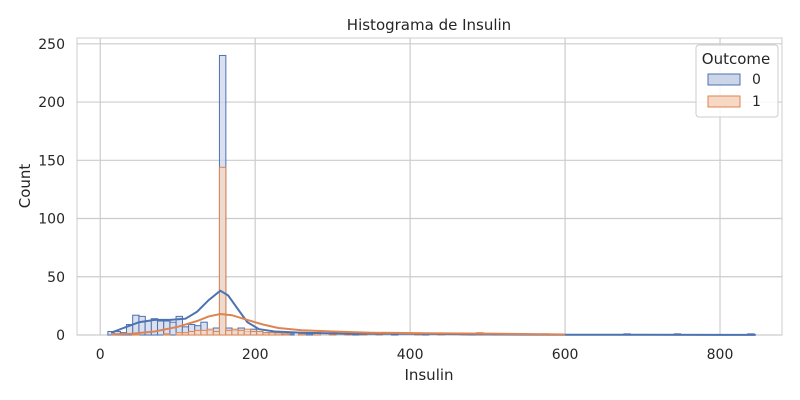 The width and height of the screenshot is (800, 400). What do you see at coordinates (756, 80) in the screenshot?
I see `legend-label-0: 0` at bounding box center [756, 80].